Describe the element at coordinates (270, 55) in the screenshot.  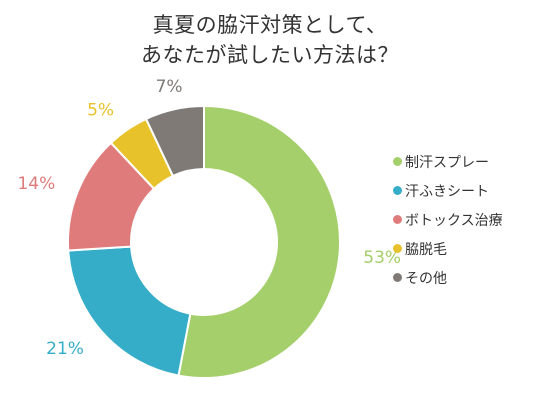
I see `chart-title-line-2: あなたが試したい方法は？` at that location.